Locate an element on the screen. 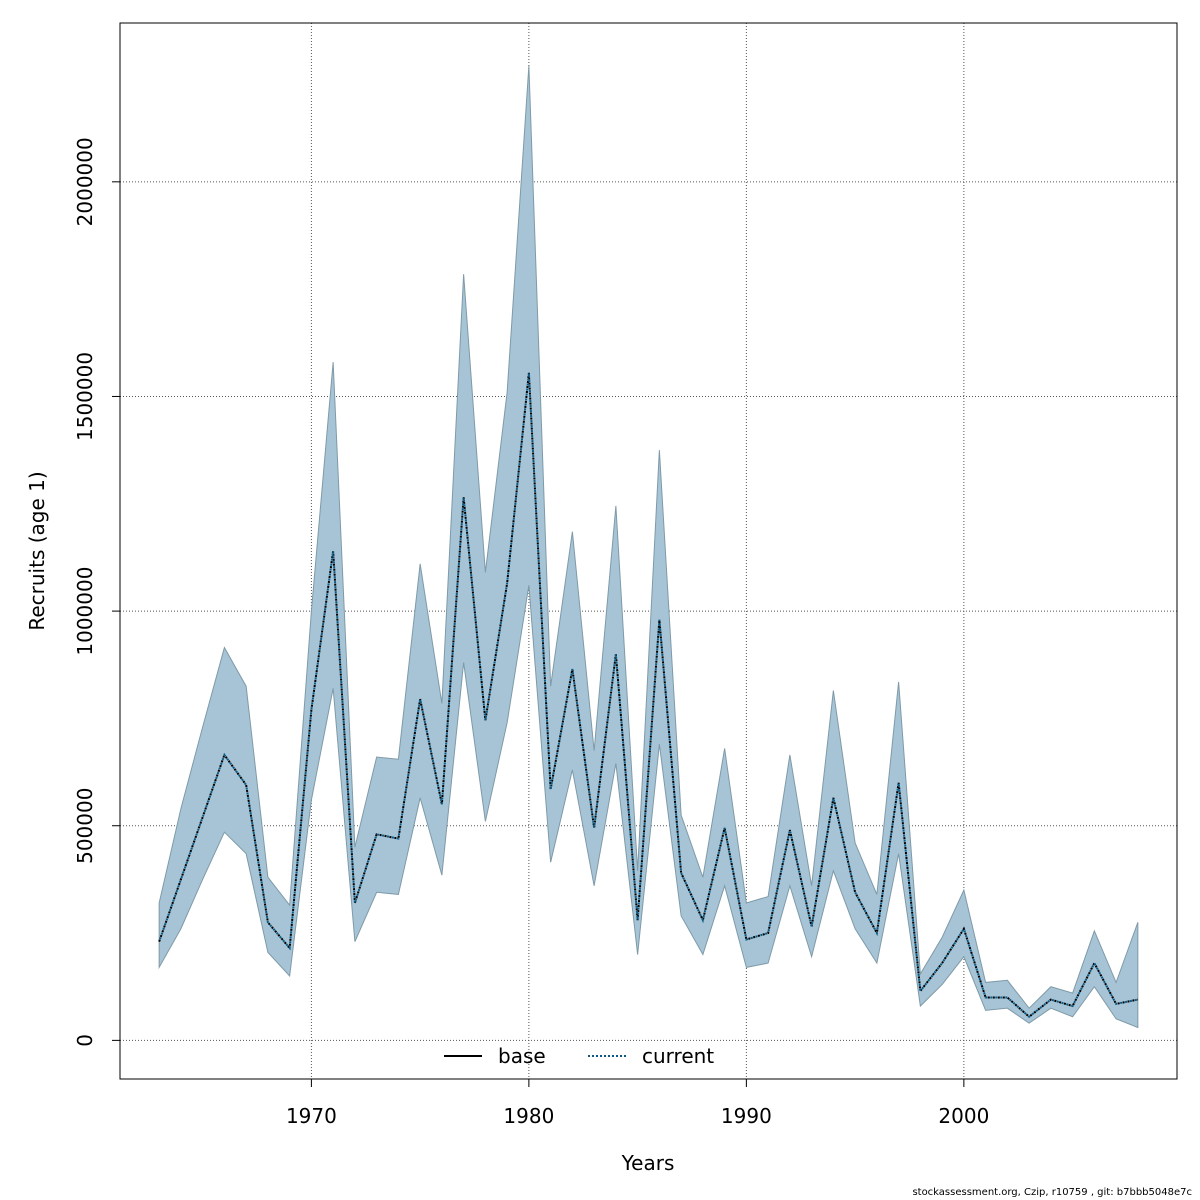 This screenshot has height=1200, width=1200. legend: base current is located at coordinates (579, 1056).